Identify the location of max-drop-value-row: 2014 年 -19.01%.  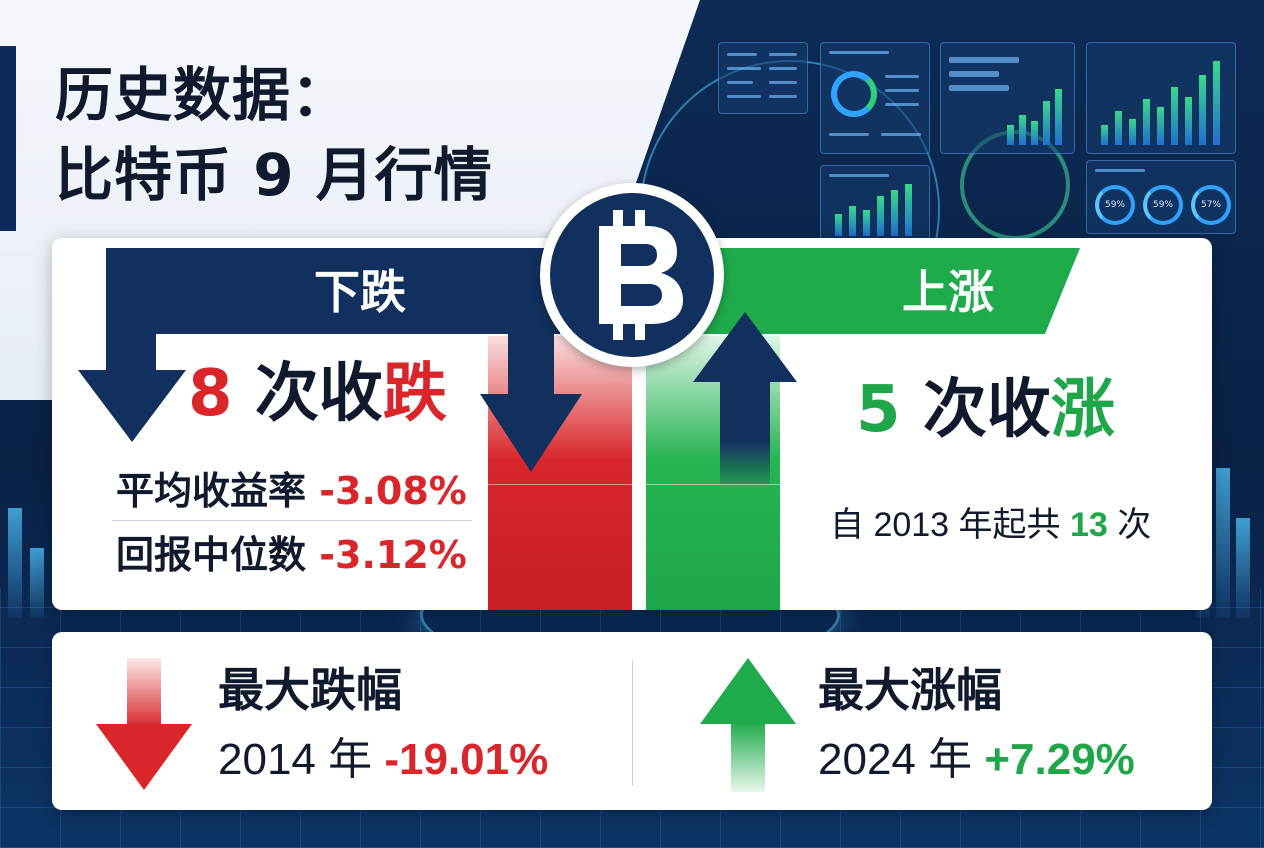
(383, 760).